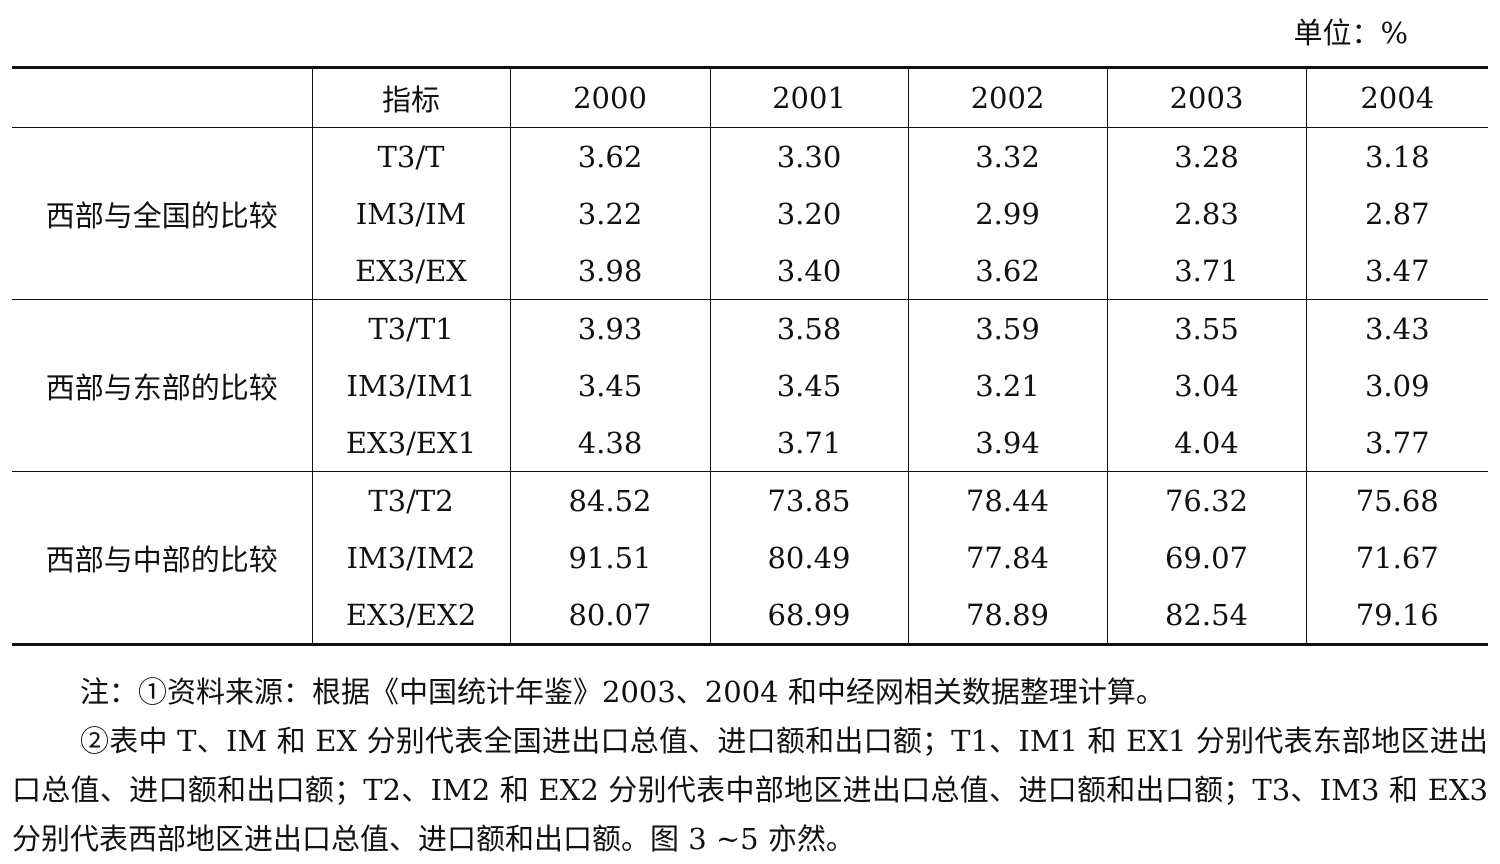  Describe the element at coordinates (610, 97) in the screenshot. I see `header-cell: 2000` at that location.